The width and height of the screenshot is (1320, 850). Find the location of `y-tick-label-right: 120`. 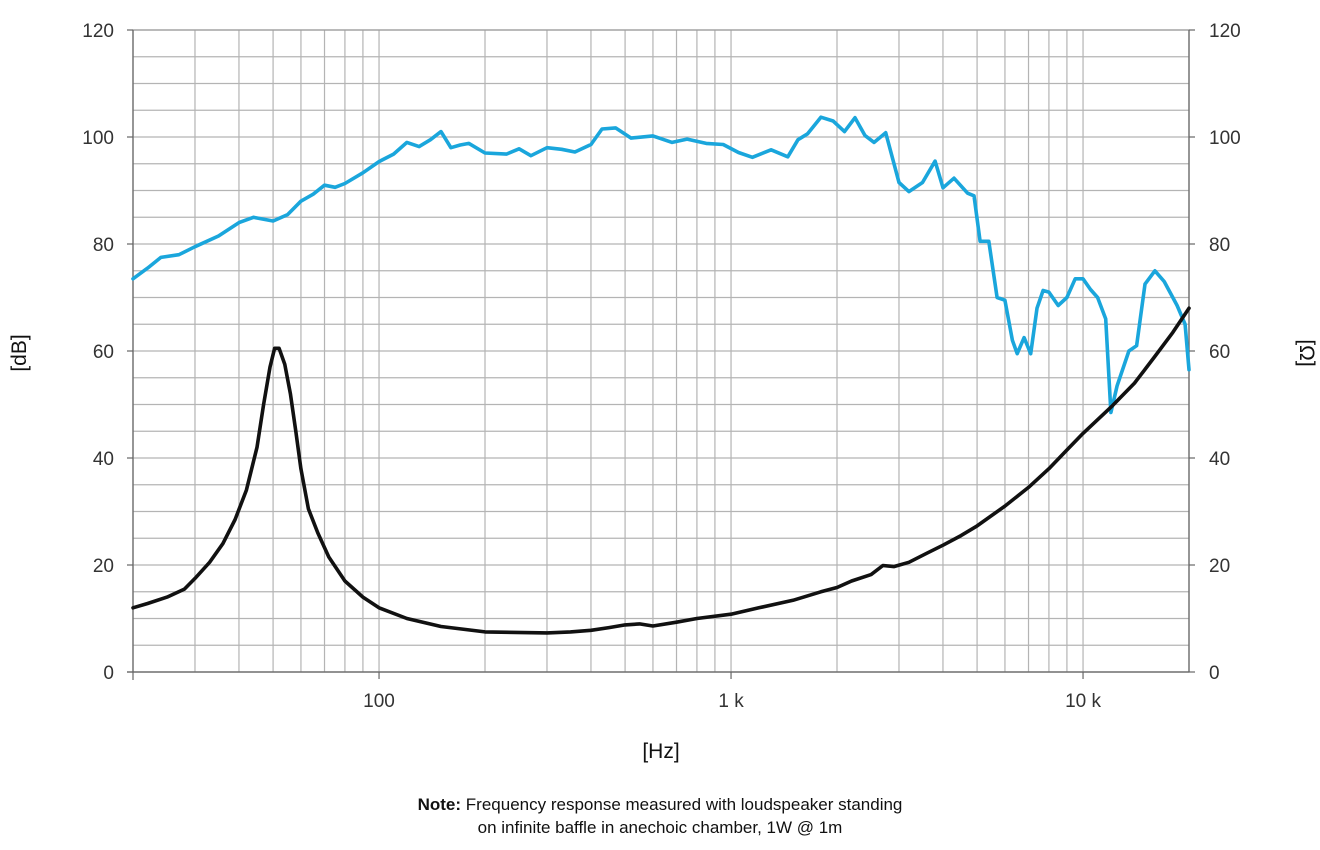

y-tick-label-right: 120 is located at coordinates (1225, 31).